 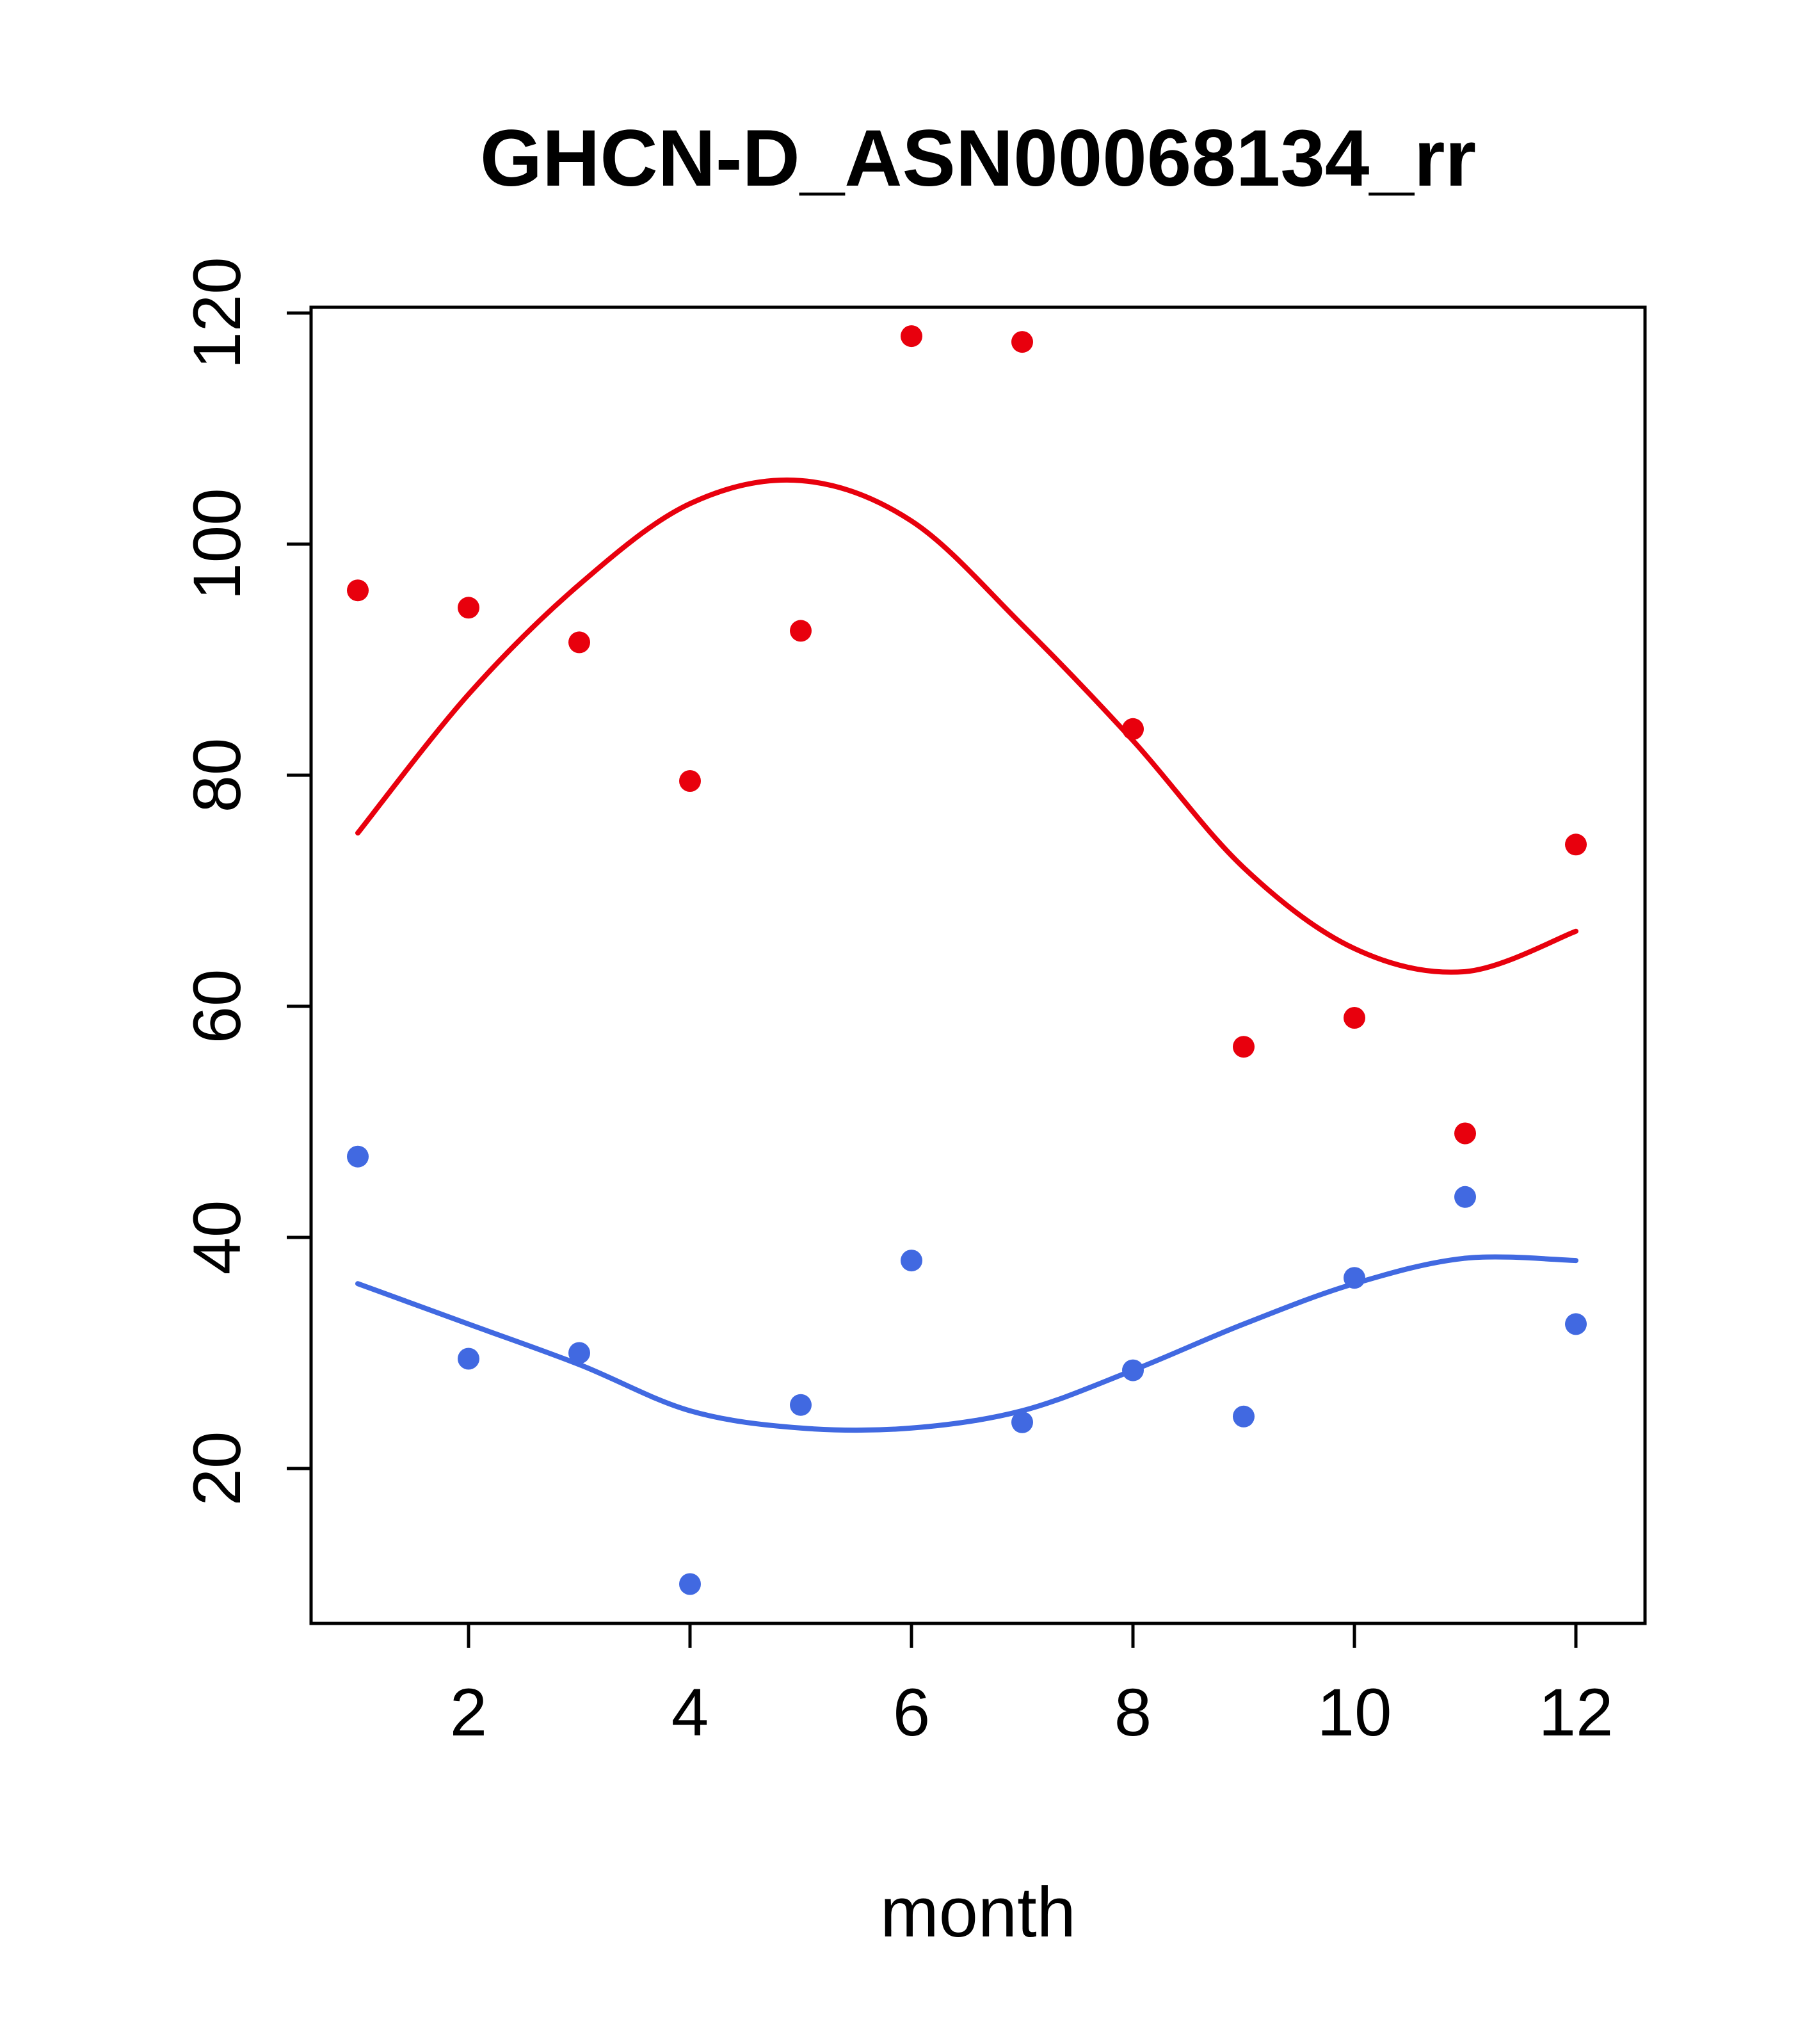 What do you see at coordinates (217, 775) in the screenshot?
I see `y-tick-label: 80` at bounding box center [217, 775].